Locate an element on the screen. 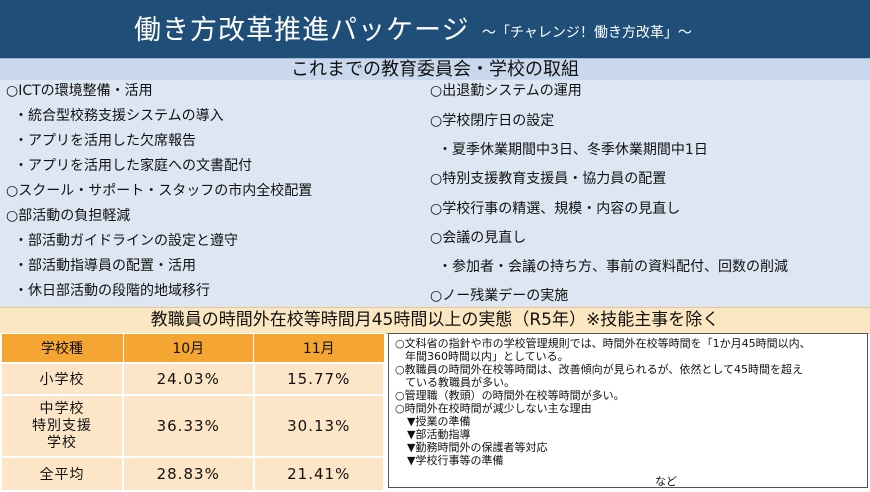 The image size is (870, 492). stats-heading: 教職員の時間外在校等時間月45時間以上の実態（R5年）※技能主事を除く is located at coordinates (435, 320).